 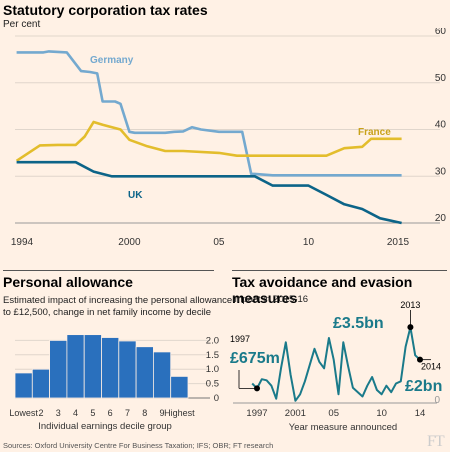 What do you see at coordinates (127, 413) in the screenshot?
I see `bar-label-7: 7` at bounding box center [127, 413].